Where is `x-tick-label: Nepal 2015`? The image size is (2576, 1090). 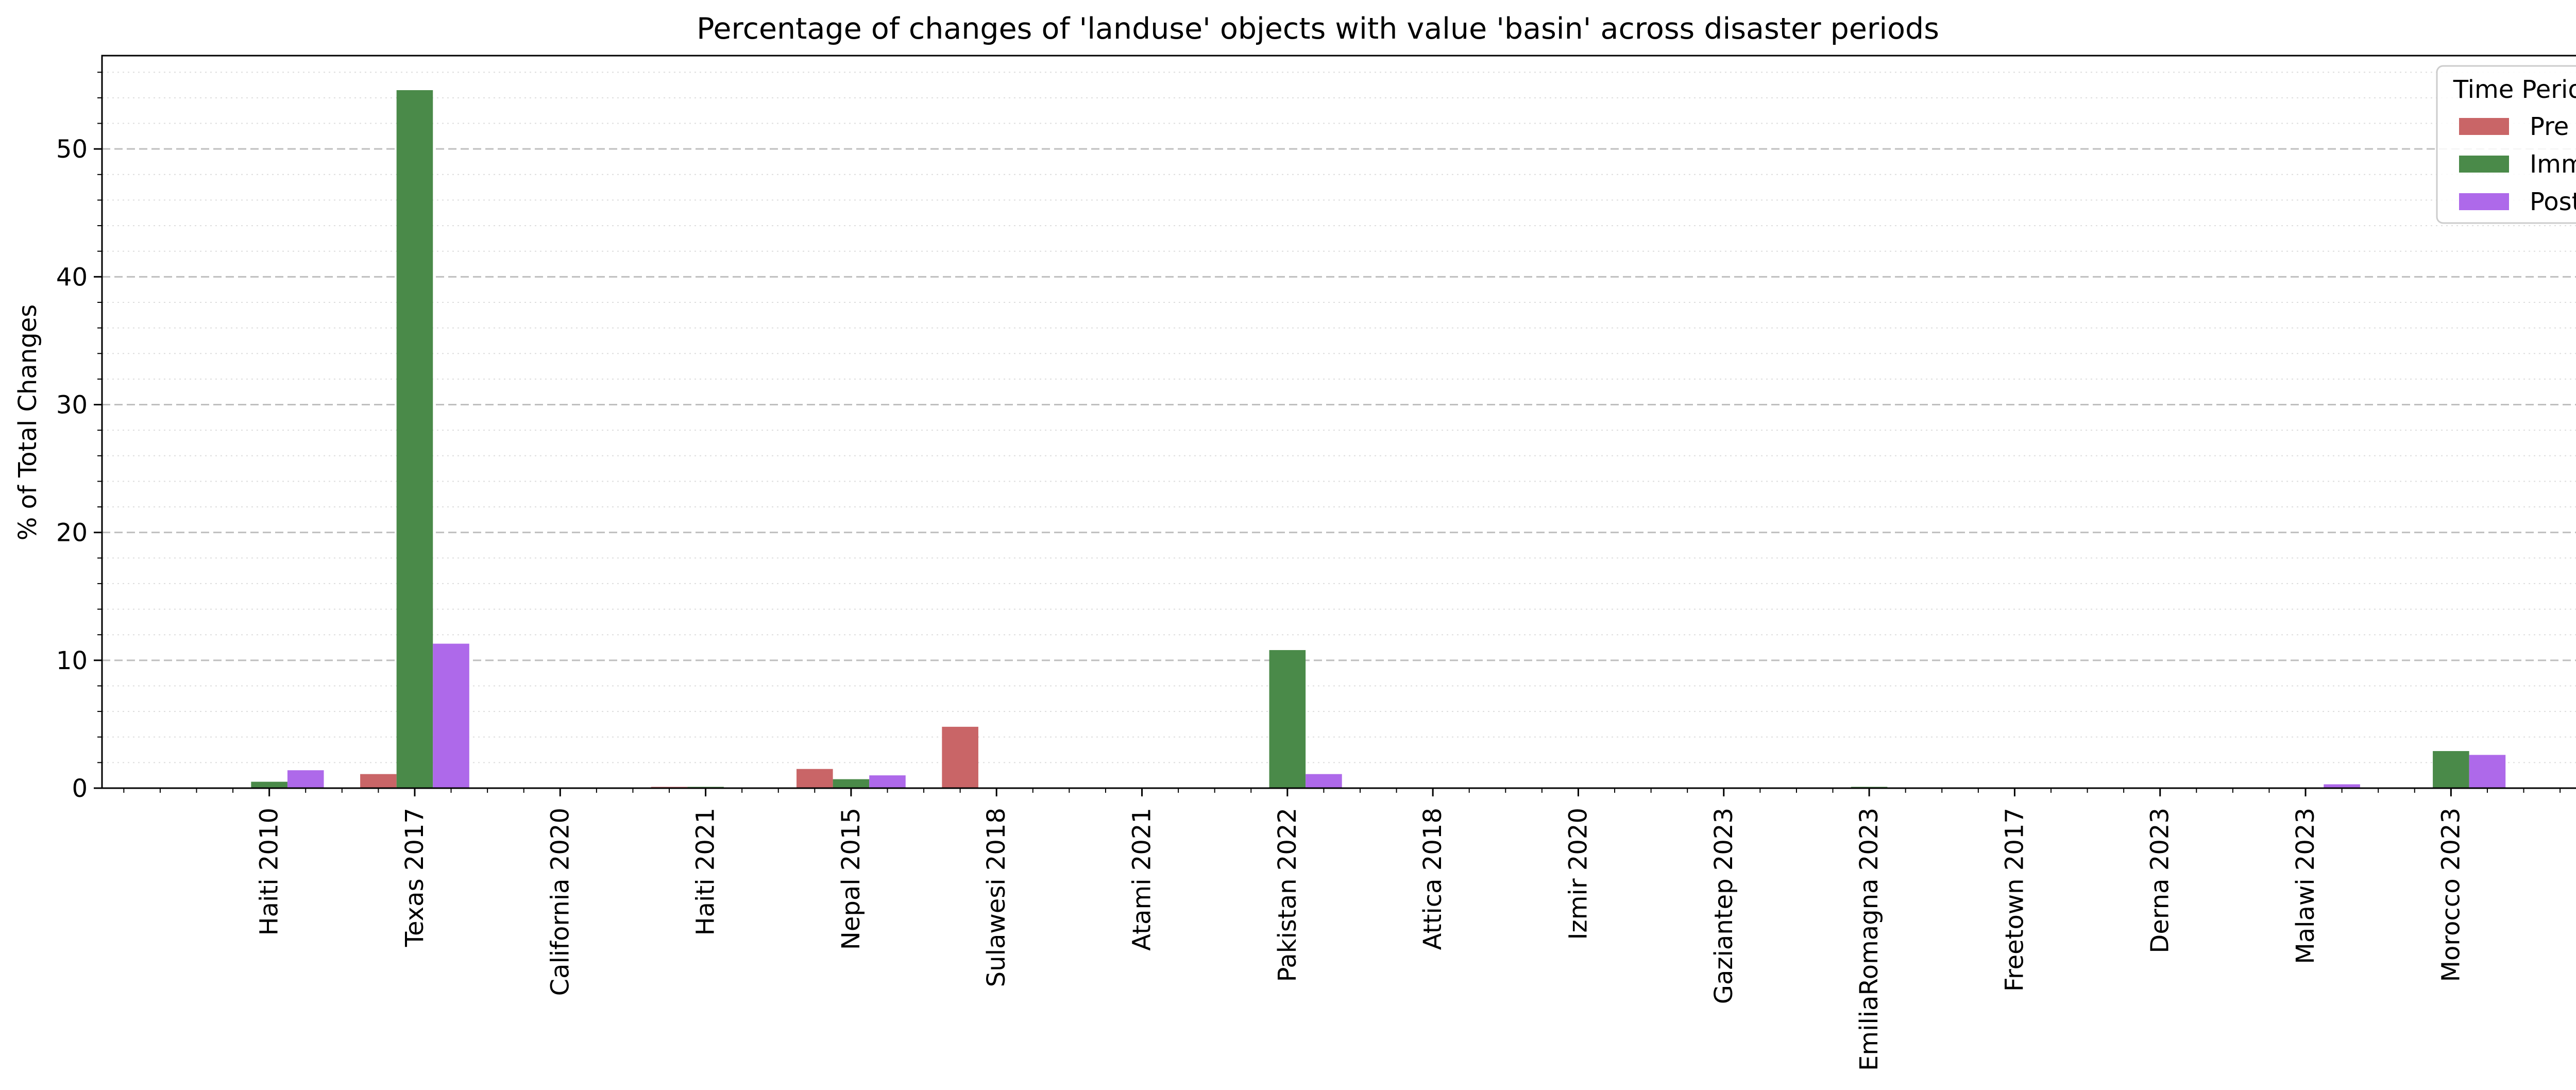 x-tick-label: Nepal 2015 is located at coordinates (851, 879).